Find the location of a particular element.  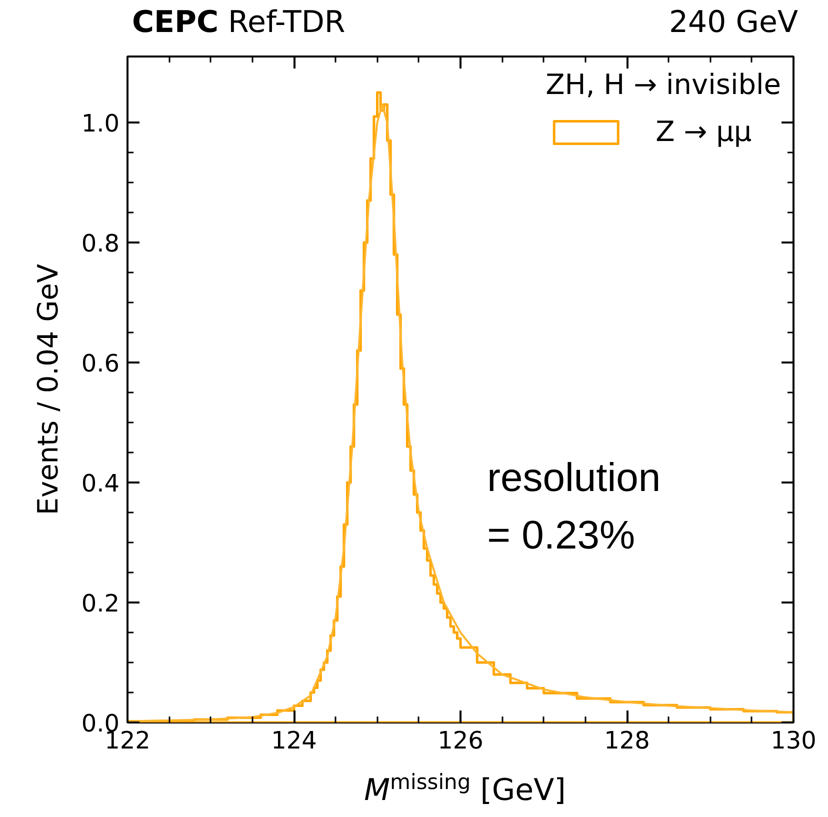

y-tick-label: 0.8 is located at coordinates (100, 244).